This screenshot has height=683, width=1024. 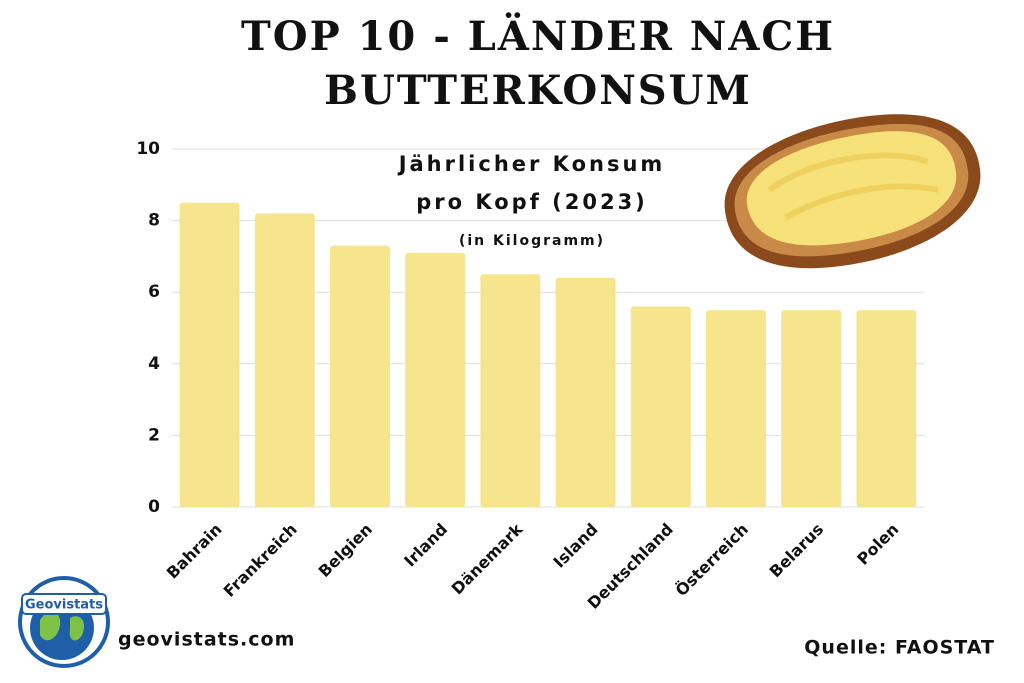 What do you see at coordinates (852, 191) in the screenshot?
I see `bread-image` at bounding box center [852, 191].